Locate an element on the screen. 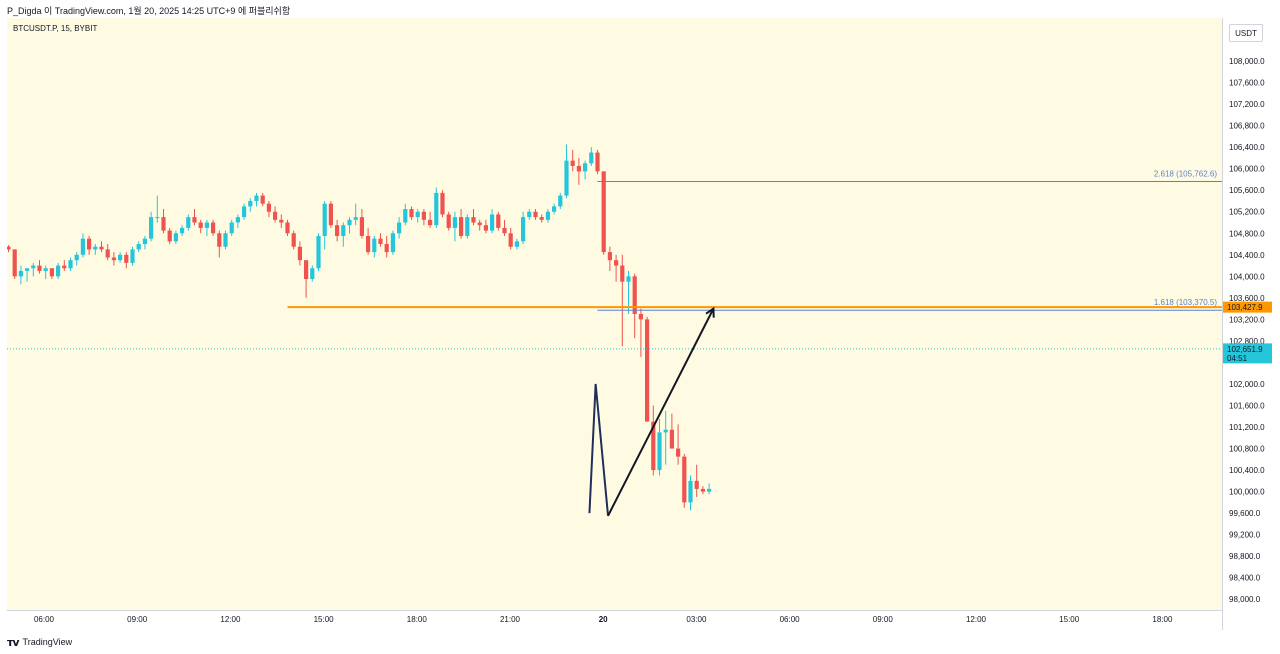 The width and height of the screenshot is (1280, 654). y-tick-label: 106,800.0 is located at coordinates (1247, 126).